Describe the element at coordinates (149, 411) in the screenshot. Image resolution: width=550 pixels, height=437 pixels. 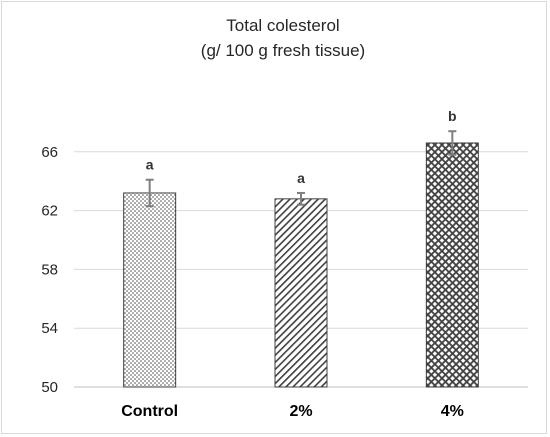
I see `x-category-label: Control` at that location.